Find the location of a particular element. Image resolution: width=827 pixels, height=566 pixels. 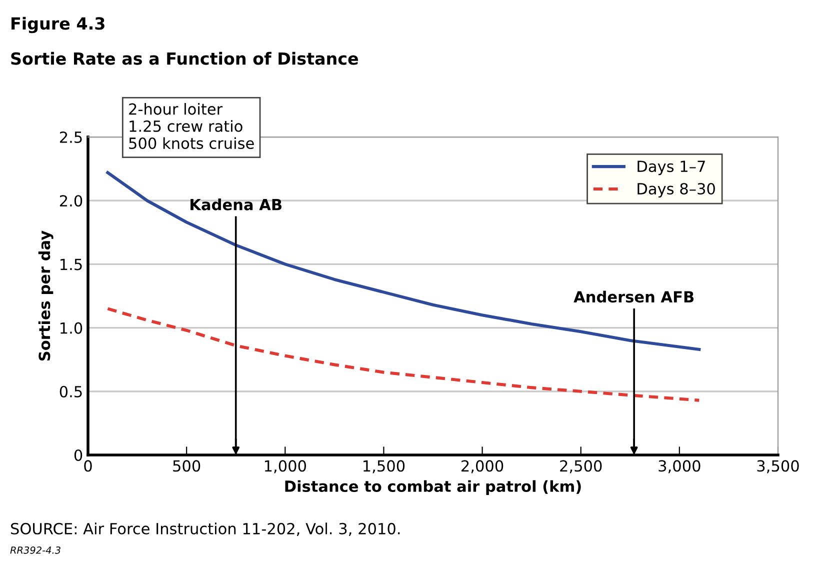

legend-label: Days 1–7 is located at coordinates (671, 168).